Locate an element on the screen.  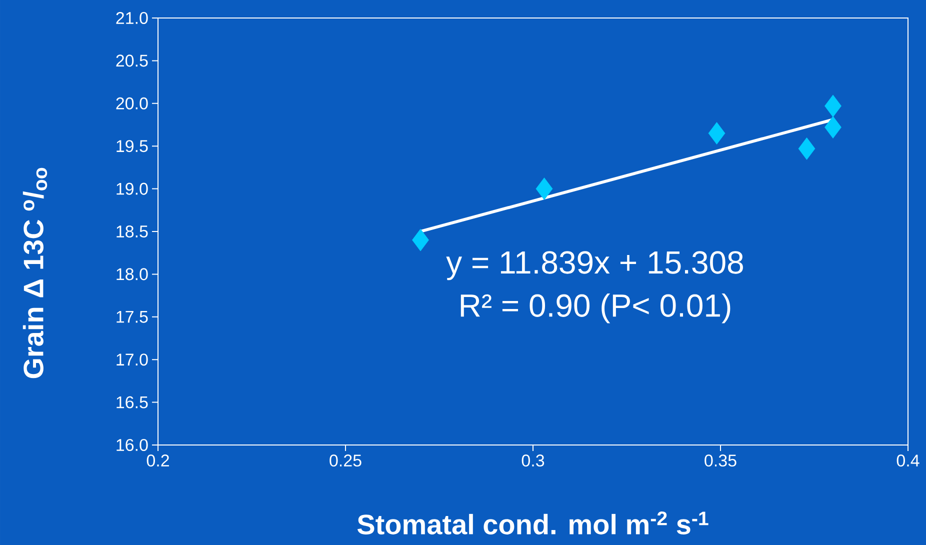
y-tick-label: 18.0 is located at coordinates (132, 274).